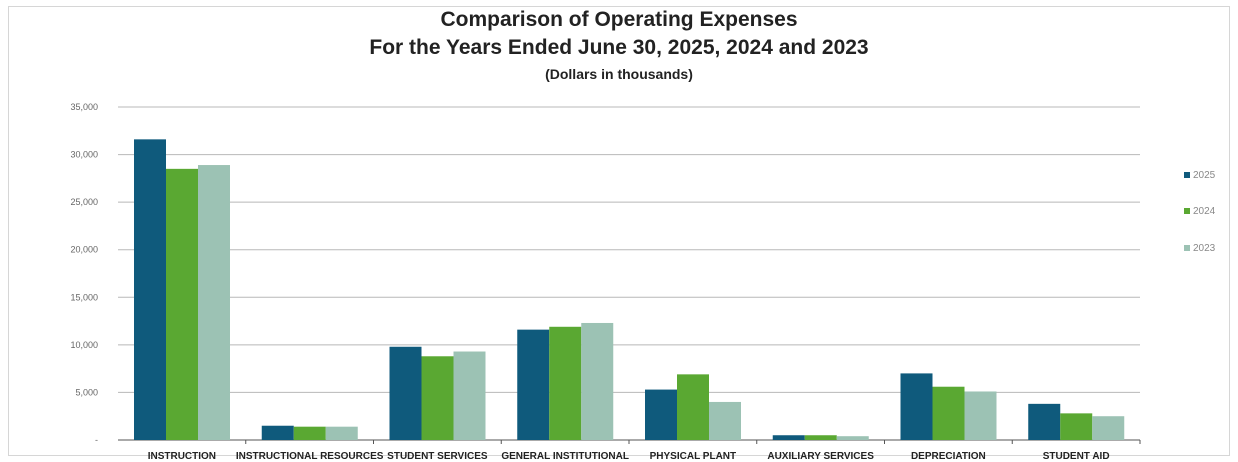  Describe the element at coordinates (820, 456) in the screenshot. I see `x-category-label: AUXILIARY SERVICES` at that location.